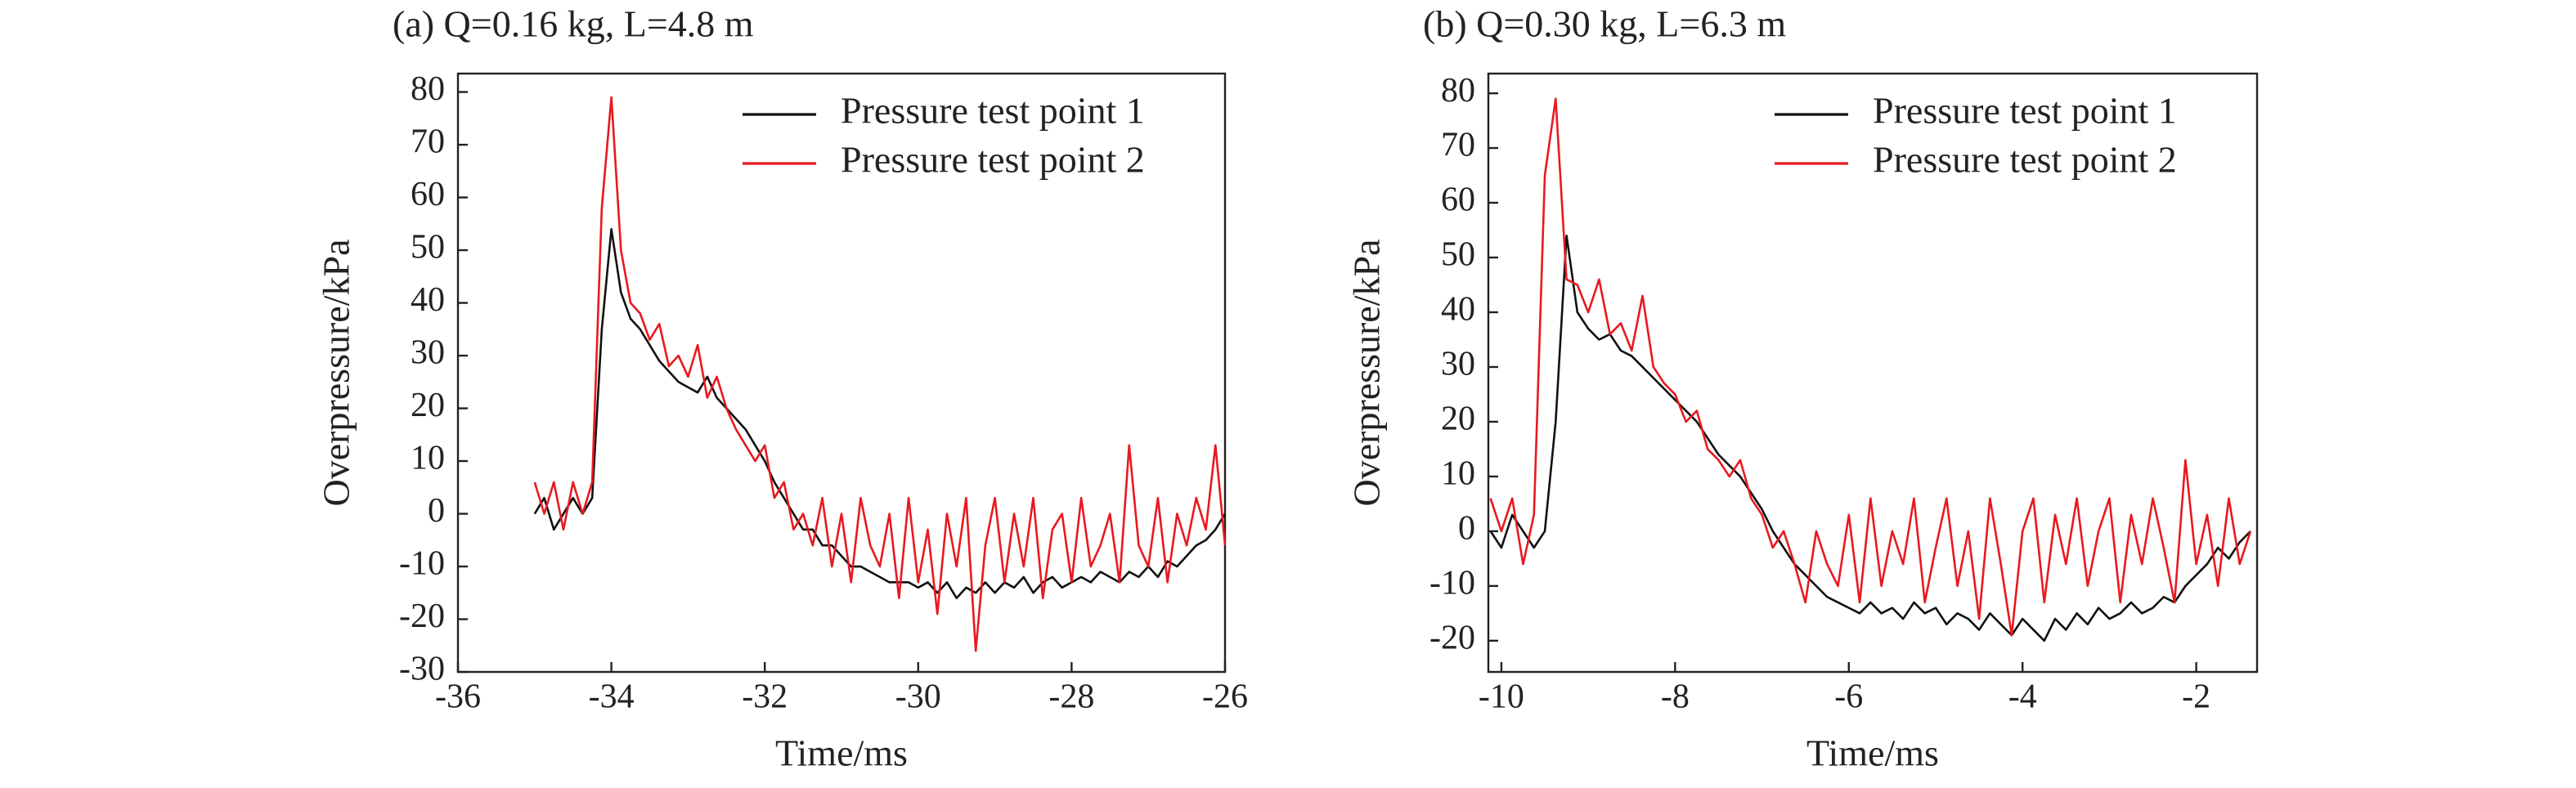 The image size is (2576, 788). Describe the element at coordinates (1502, 697) in the screenshot. I see `x-tick-label: -10` at that location.